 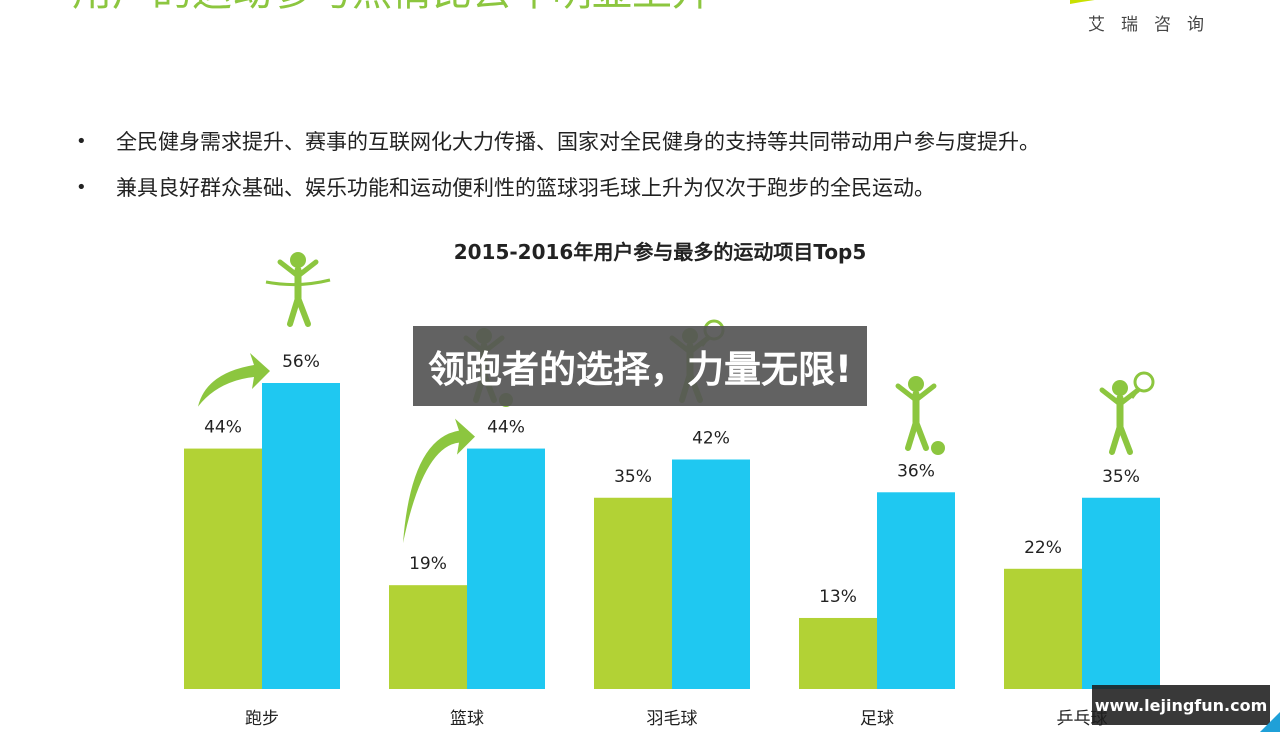 I want to click on brand-logo-text: 艾瑞咨询, so click(x=1154, y=25).